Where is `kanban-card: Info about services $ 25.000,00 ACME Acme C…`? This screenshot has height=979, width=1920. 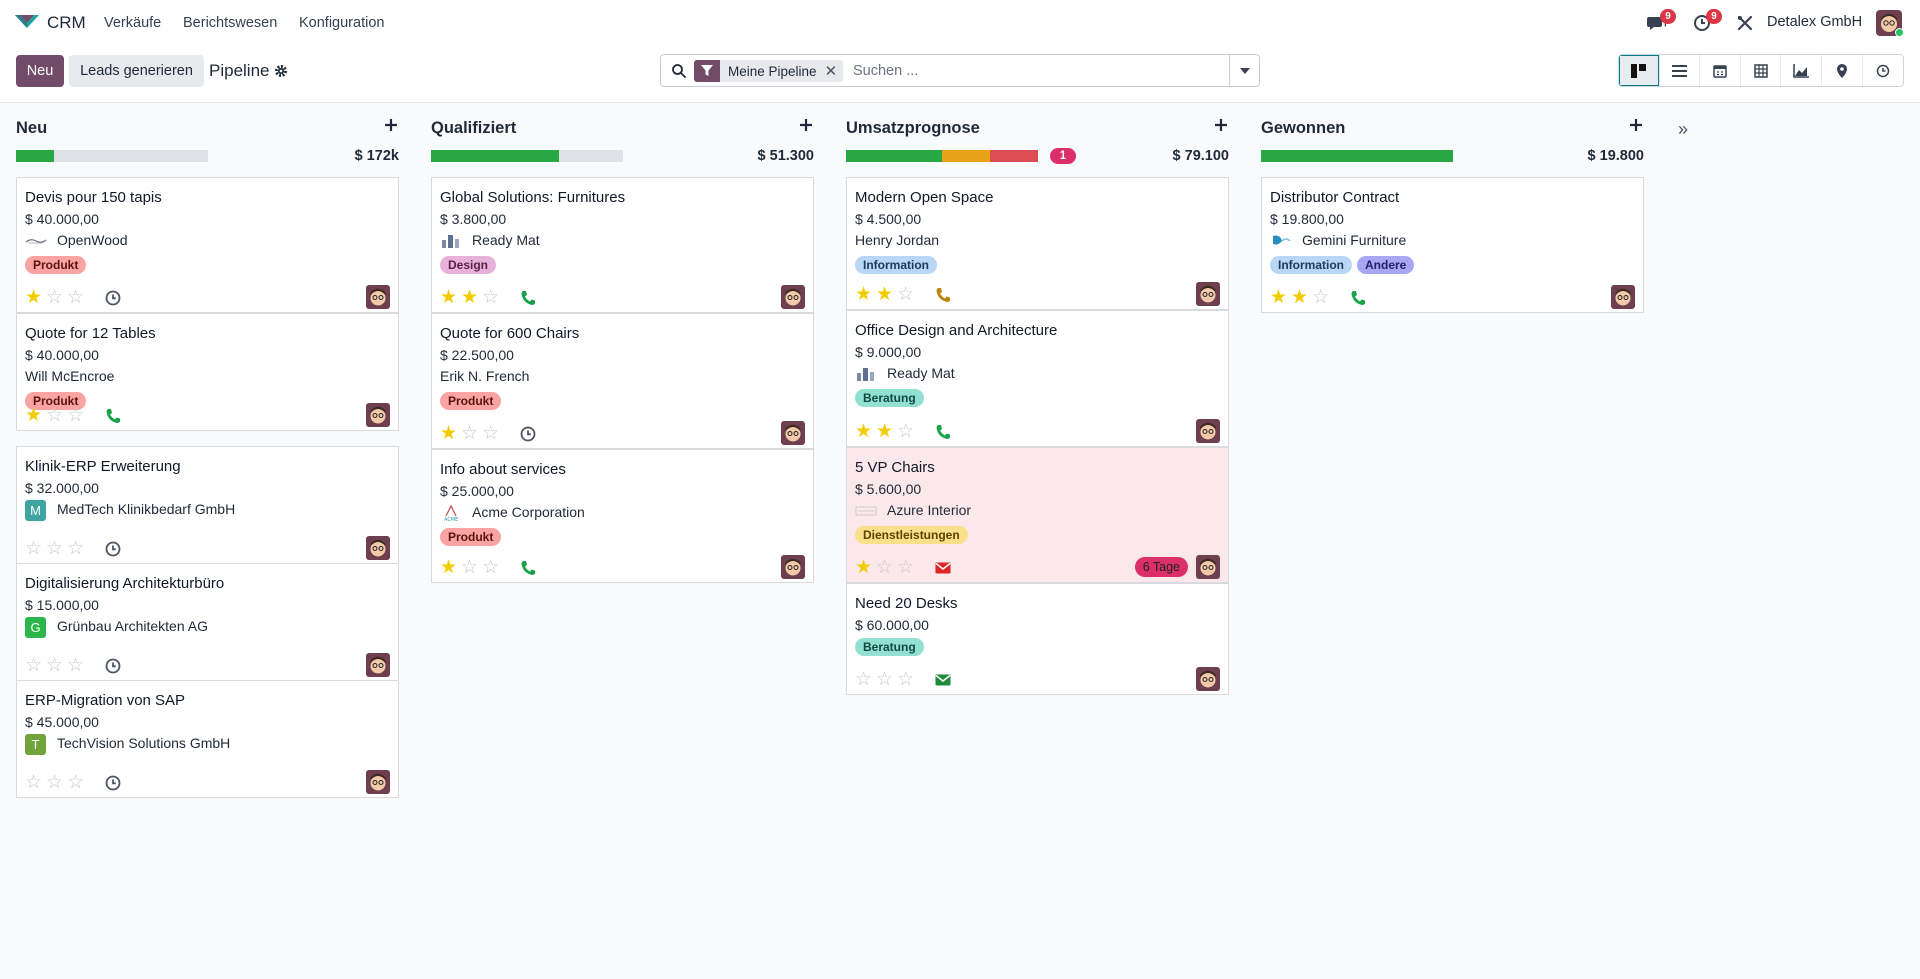 kanban-card: Info about services $ 25.000,00 ACME Acme C… is located at coordinates (622, 516).